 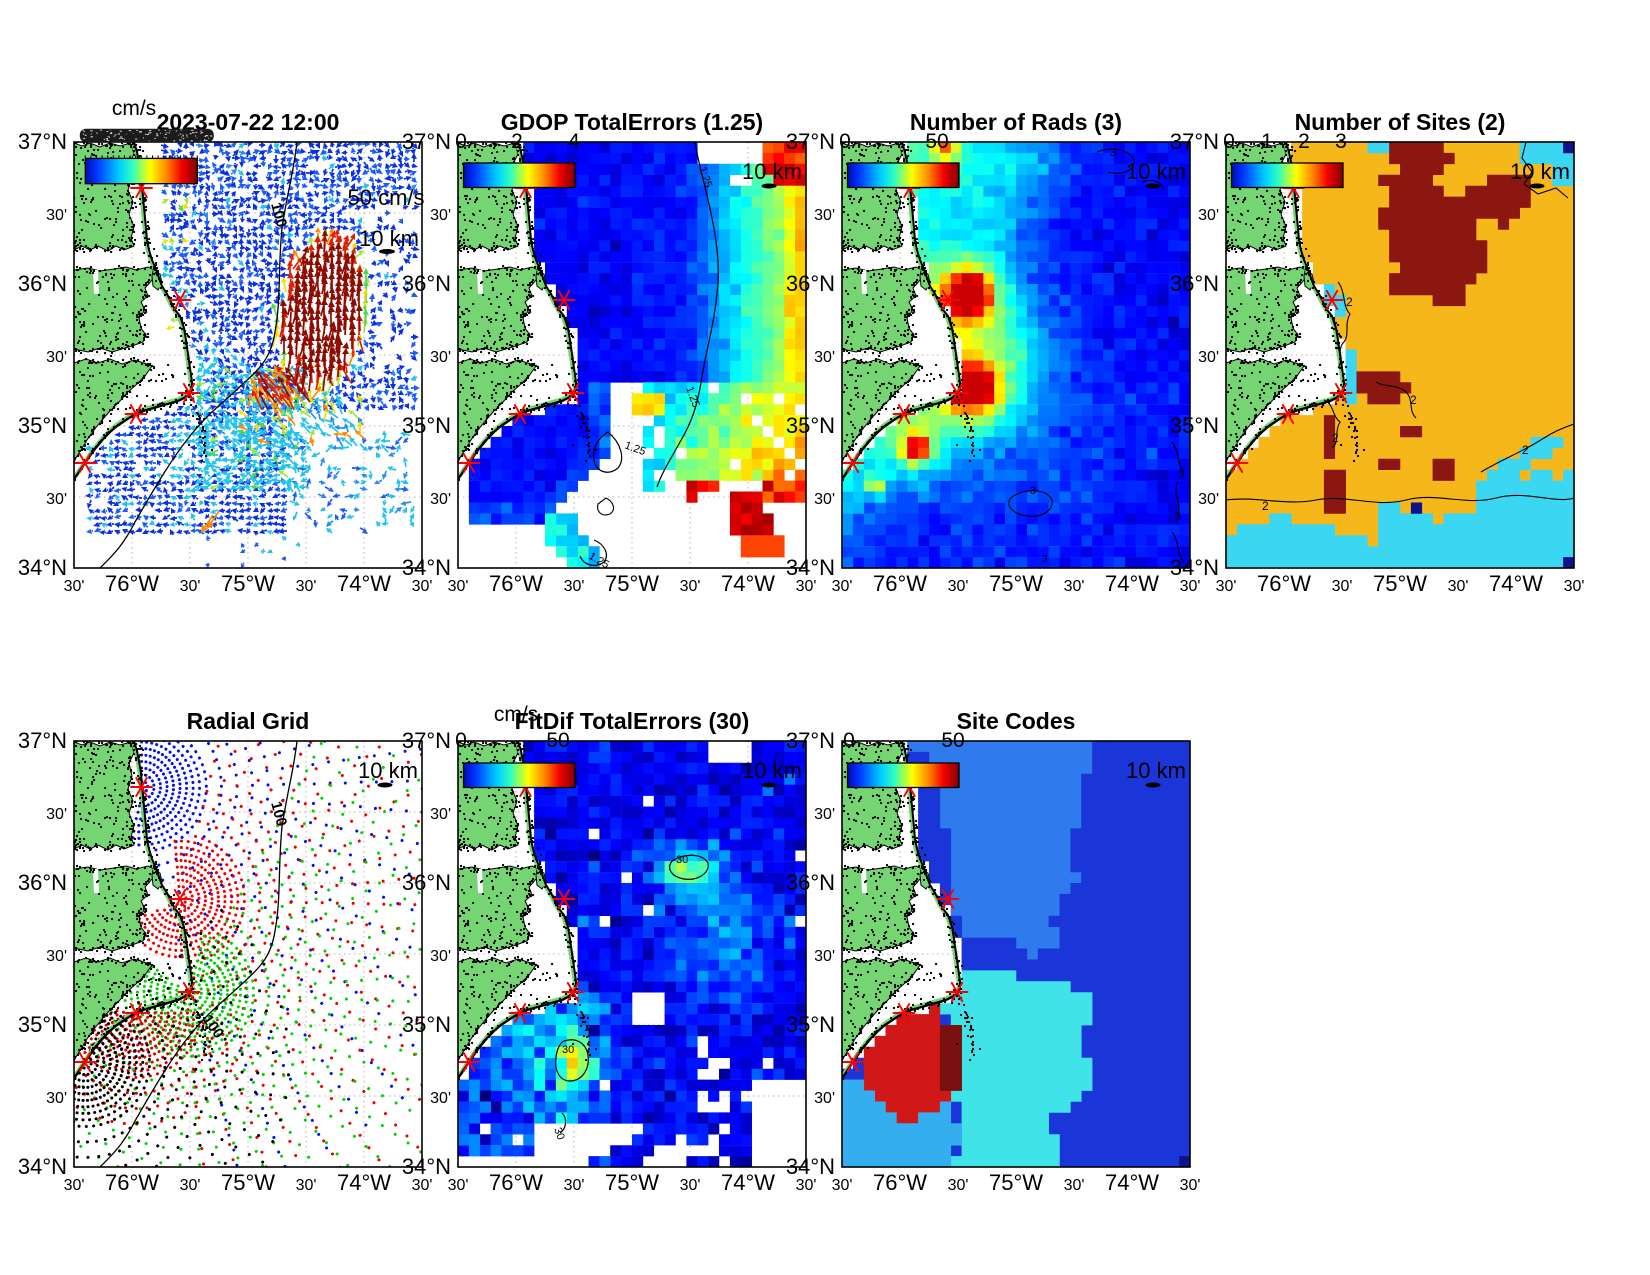 What do you see at coordinates (385, 197) in the screenshot?
I see `svg-text: 50 cm/s` at bounding box center [385, 197].